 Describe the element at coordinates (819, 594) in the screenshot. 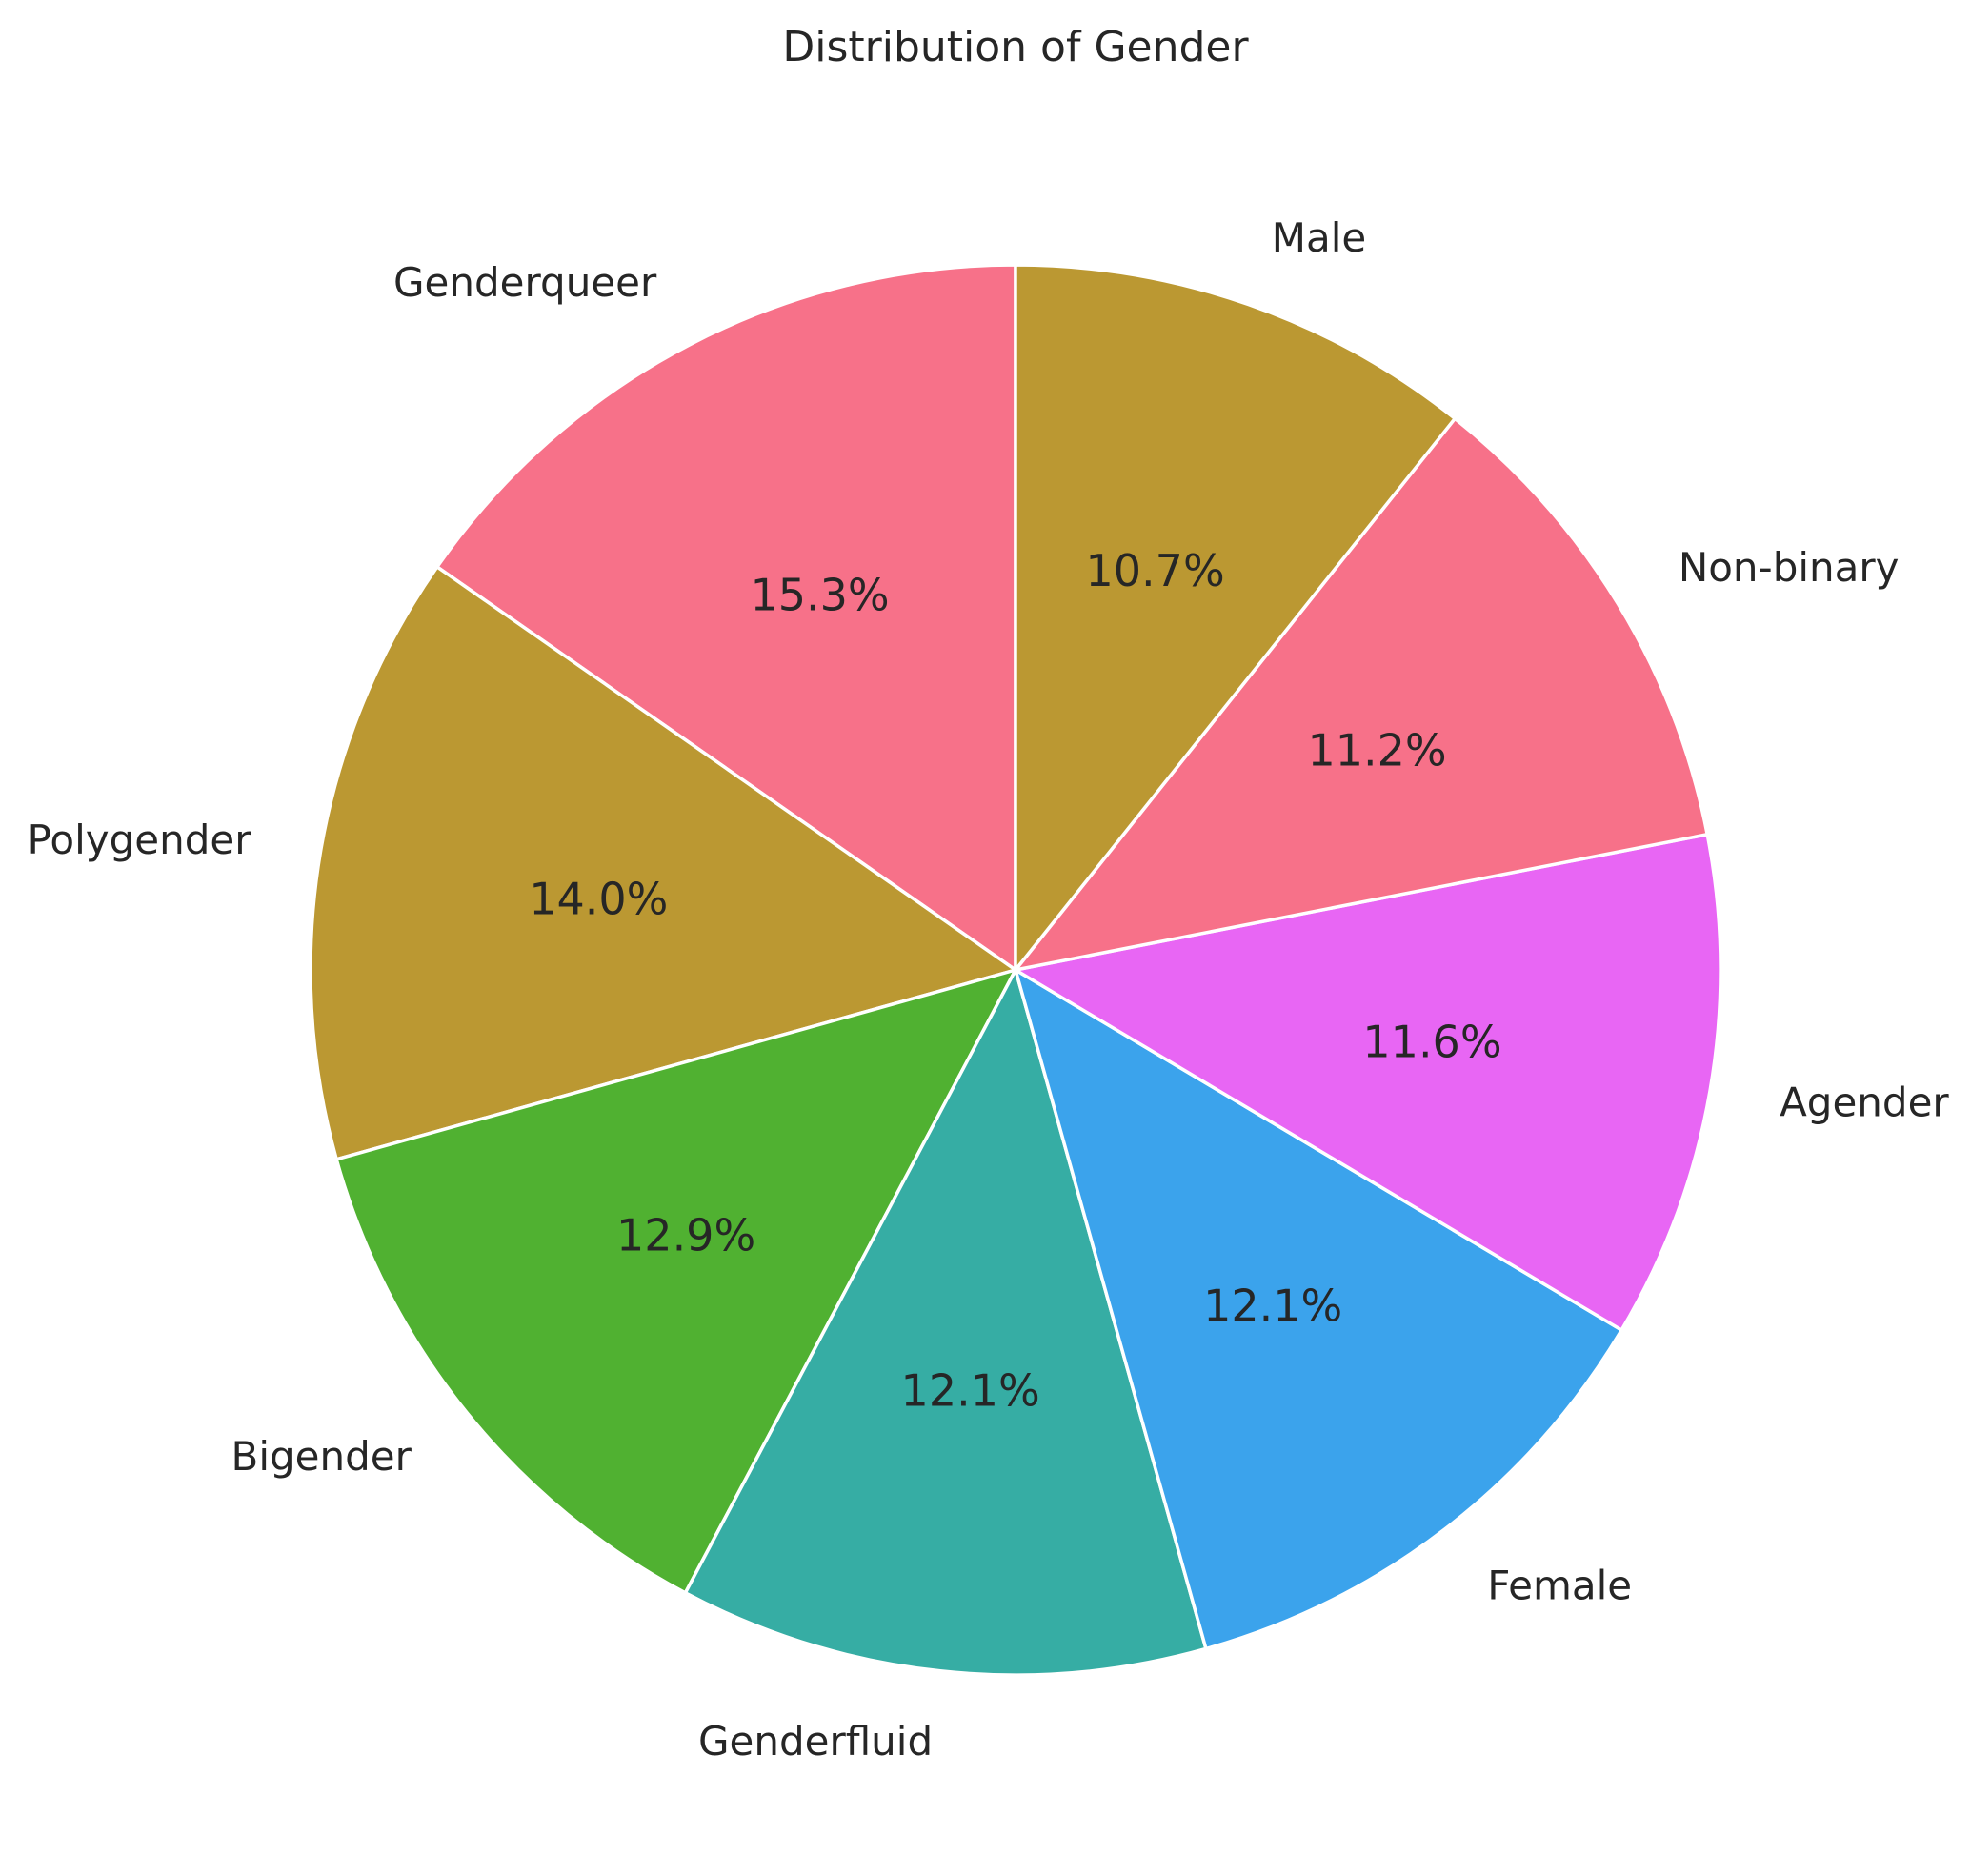

I see `slice-percent-label: 15.3%` at that location.